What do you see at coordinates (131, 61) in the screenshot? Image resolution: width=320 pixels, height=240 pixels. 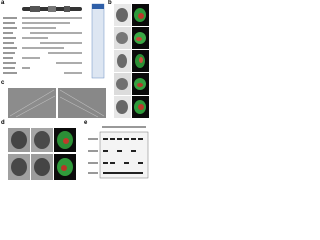 I see `cells` at bounding box center [131, 61].